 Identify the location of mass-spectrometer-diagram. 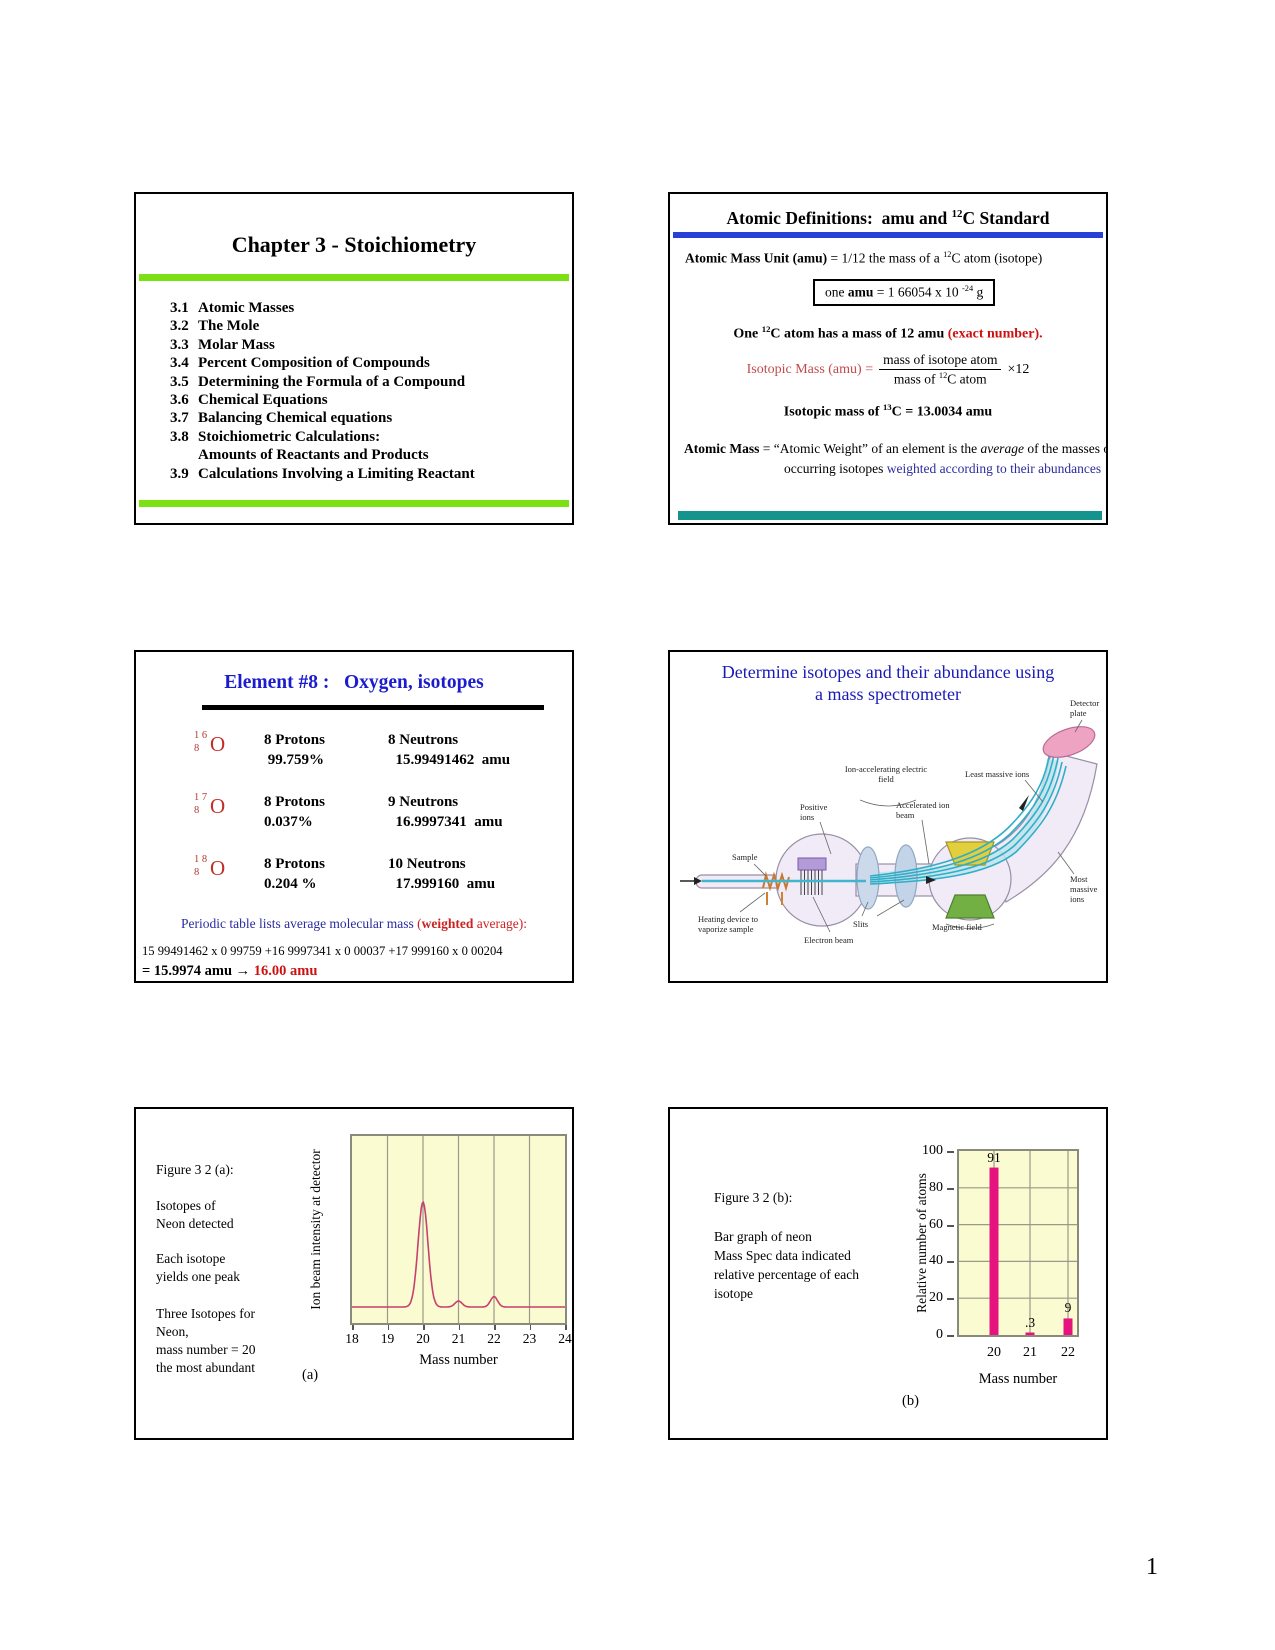
(889, 826).